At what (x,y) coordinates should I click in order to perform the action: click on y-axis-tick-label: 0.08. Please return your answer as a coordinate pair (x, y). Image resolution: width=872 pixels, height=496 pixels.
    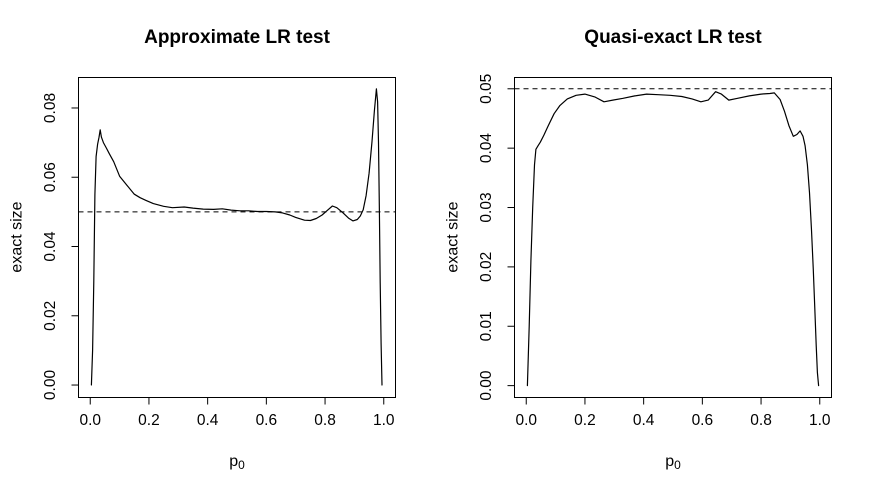
    Looking at the image, I should click on (50, 108).